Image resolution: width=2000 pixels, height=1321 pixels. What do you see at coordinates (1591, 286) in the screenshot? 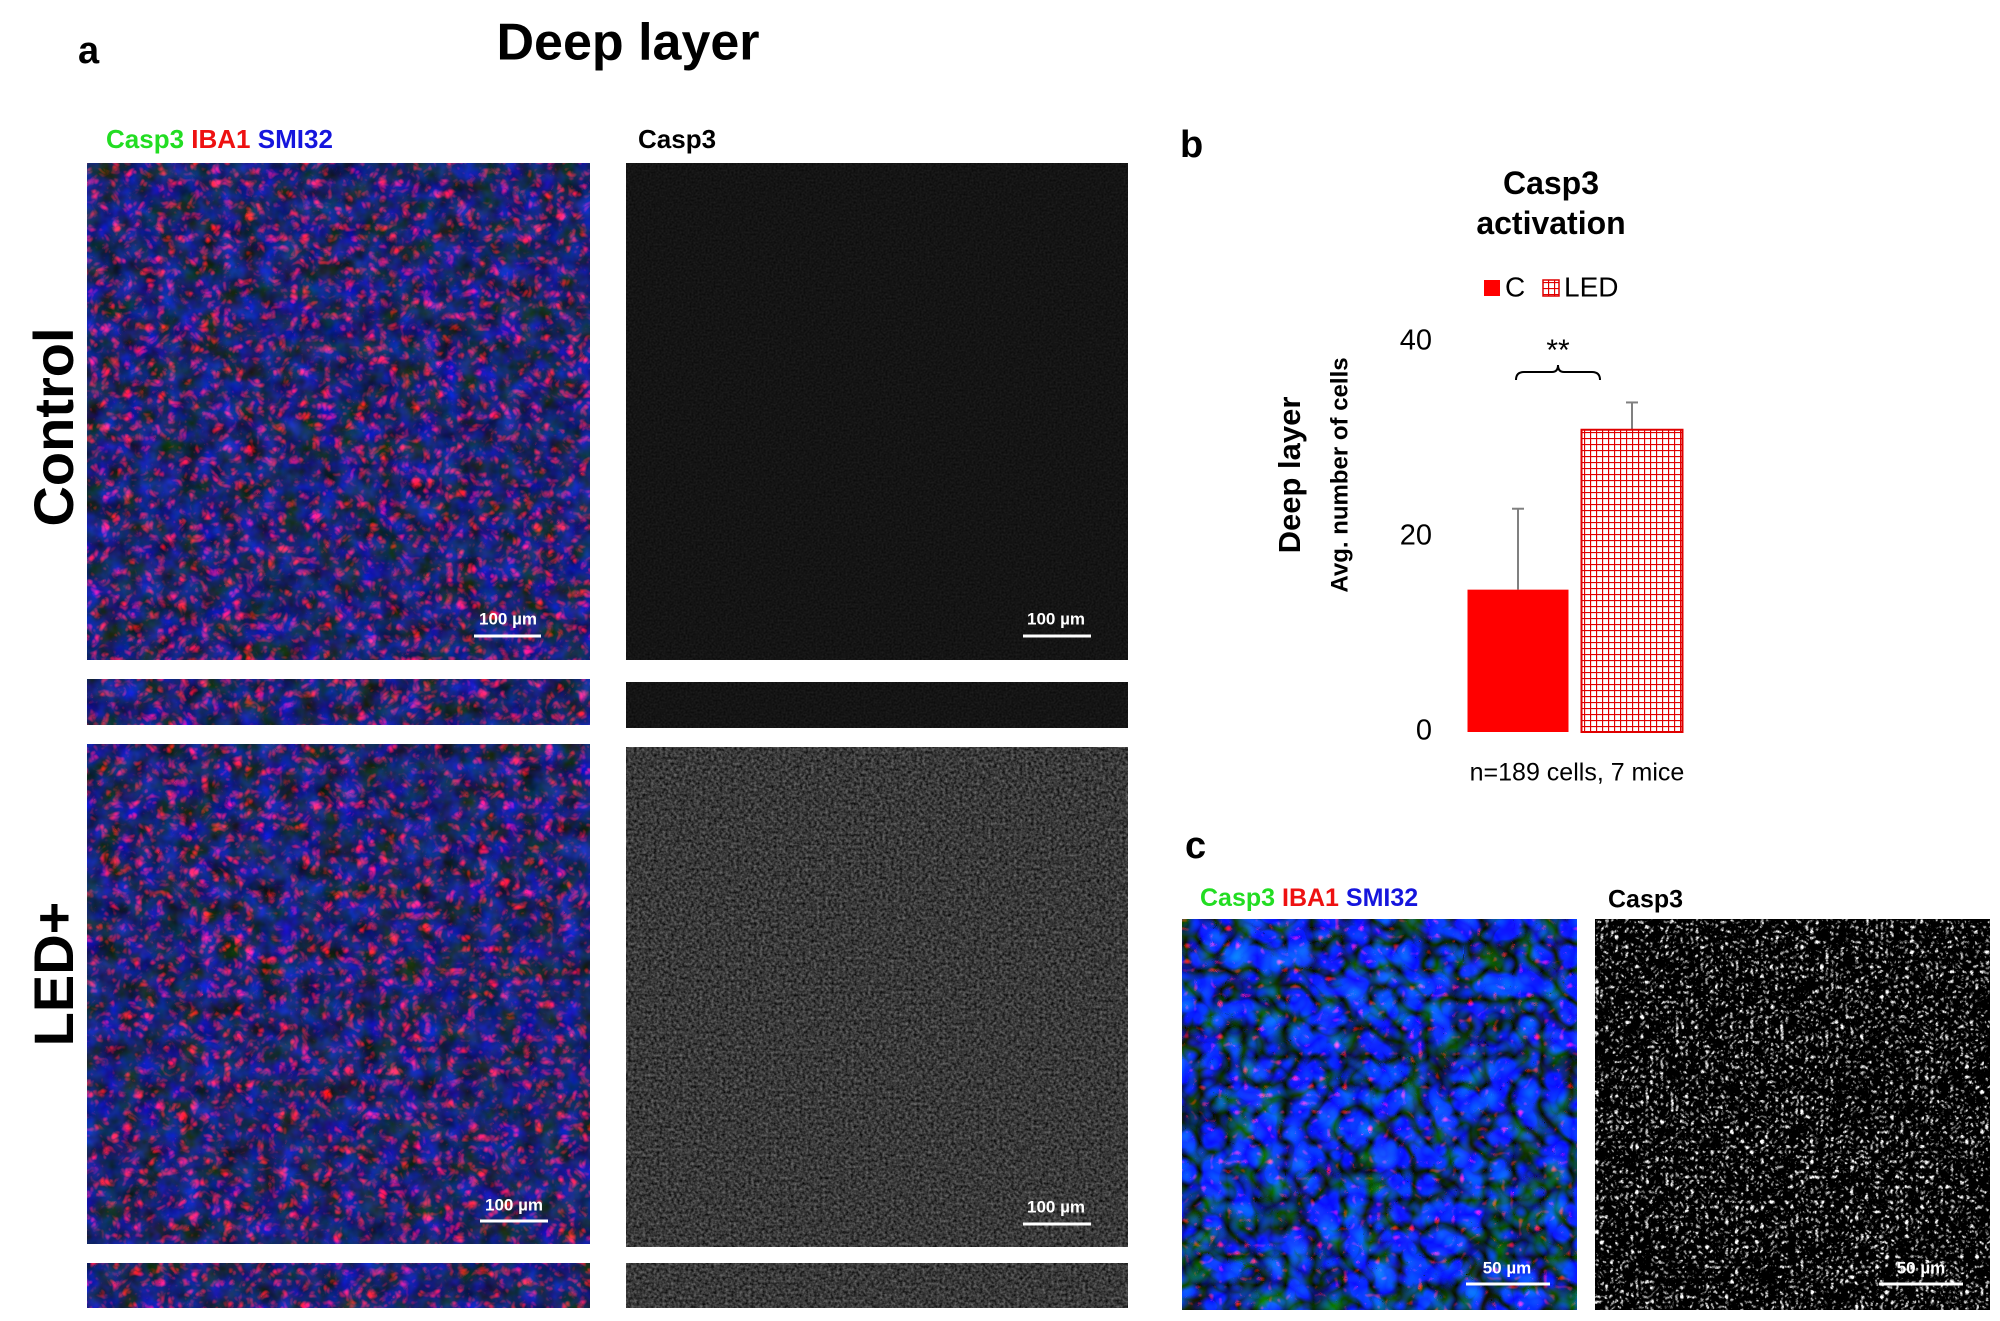
I see `legend-label: LED` at bounding box center [1591, 286].